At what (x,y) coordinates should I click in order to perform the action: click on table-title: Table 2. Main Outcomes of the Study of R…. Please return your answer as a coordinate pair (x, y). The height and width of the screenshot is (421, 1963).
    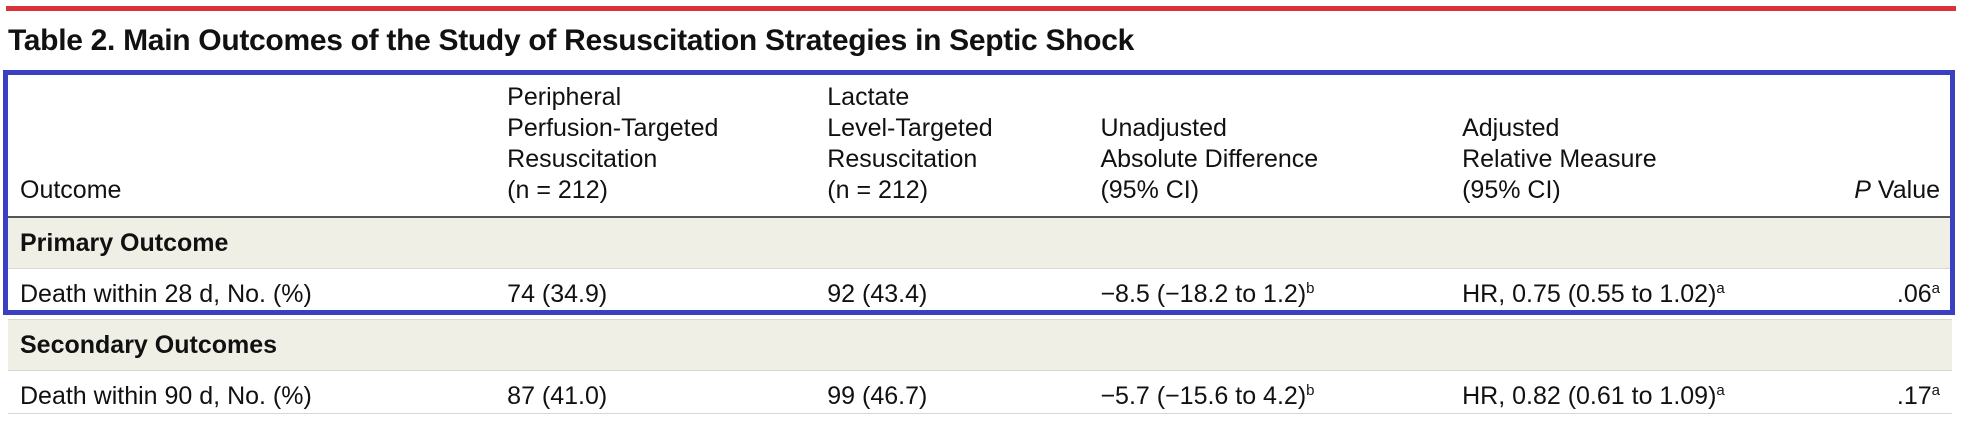
    Looking at the image, I should click on (571, 41).